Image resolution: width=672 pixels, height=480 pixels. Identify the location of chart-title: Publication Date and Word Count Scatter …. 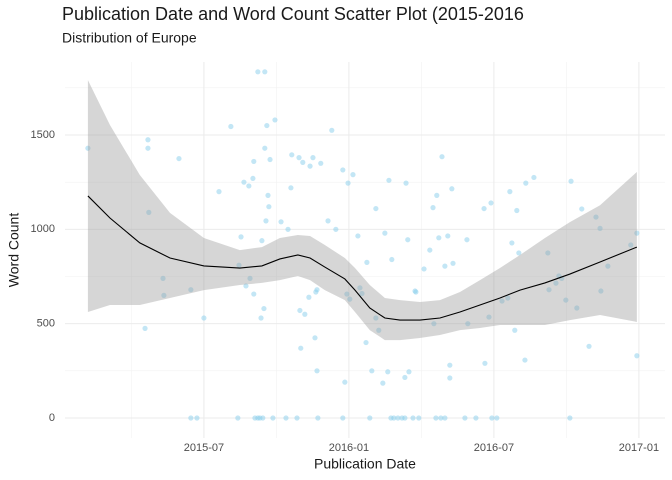
(293, 14).